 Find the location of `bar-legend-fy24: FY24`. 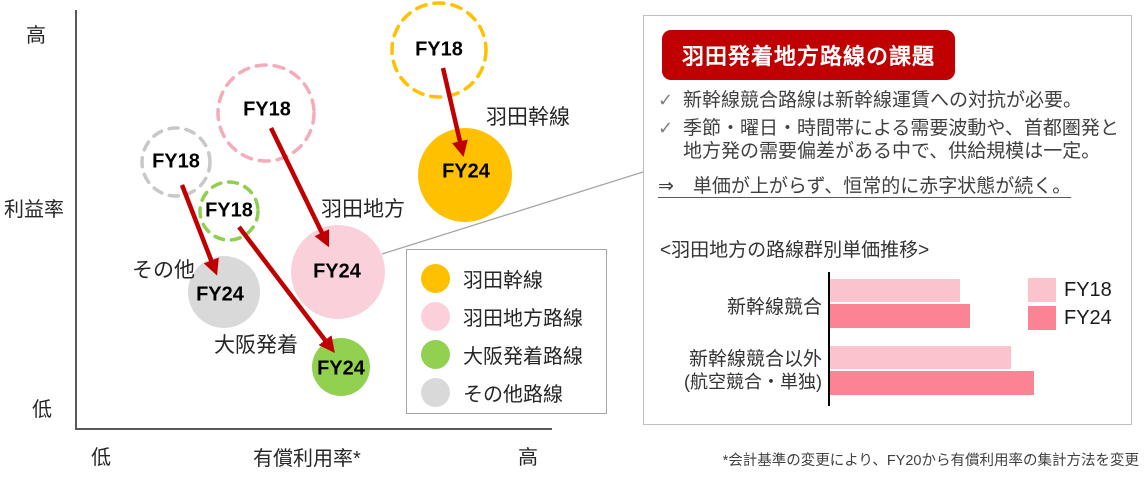

bar-legend-fy24: FY24 is located at coordinates (1070, 318).